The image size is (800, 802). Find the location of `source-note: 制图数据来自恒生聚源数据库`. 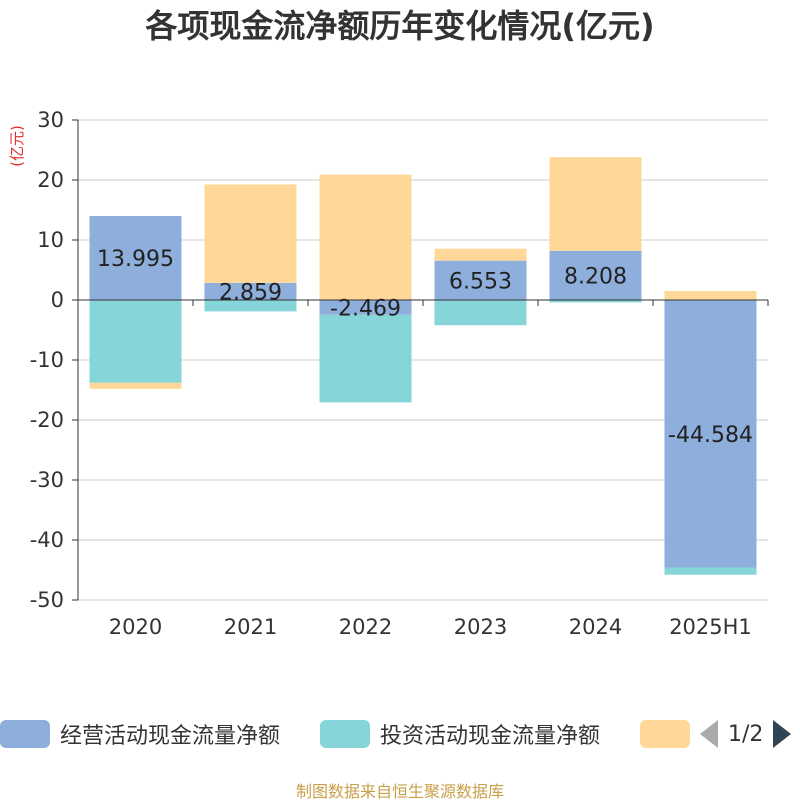

source-note: 制图数据来自恒生聚源数据库 is located at coordinates (399, 791).